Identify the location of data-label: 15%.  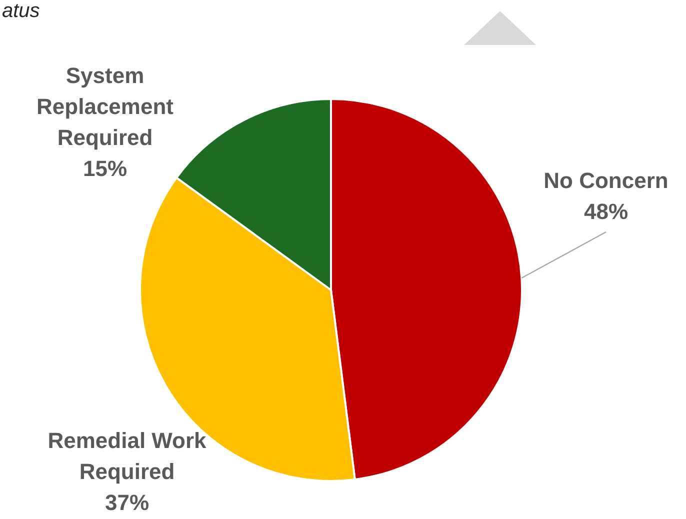
(105, 169).